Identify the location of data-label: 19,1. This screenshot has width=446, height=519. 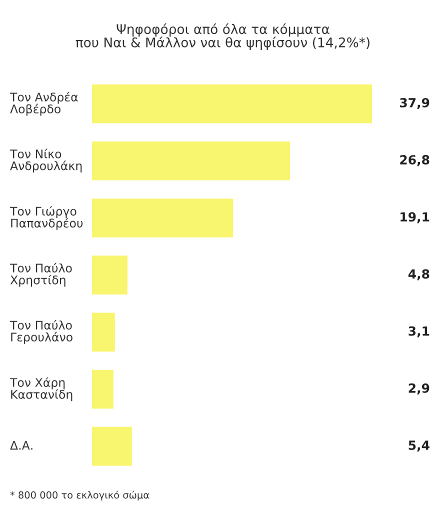
(415, 218).